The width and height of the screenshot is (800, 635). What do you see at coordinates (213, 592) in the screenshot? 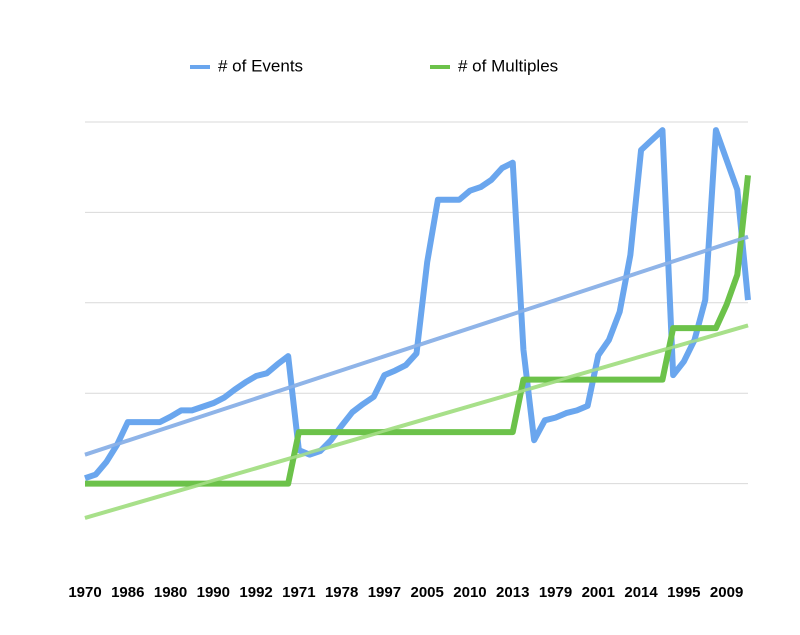
I see `x-tick-label: 1990` at bounding box center [213, 592].